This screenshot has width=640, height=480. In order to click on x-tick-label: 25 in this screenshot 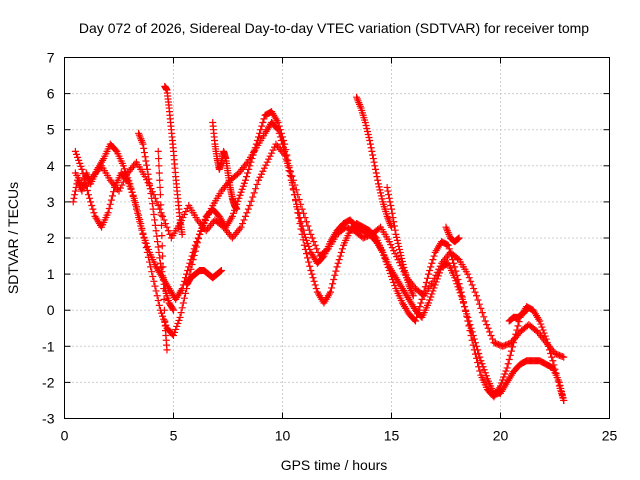, I will do `click(610, 436)`.